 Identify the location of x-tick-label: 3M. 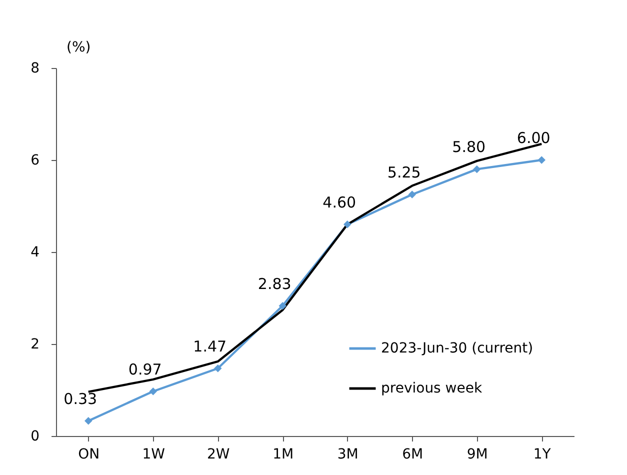
(347, 454).